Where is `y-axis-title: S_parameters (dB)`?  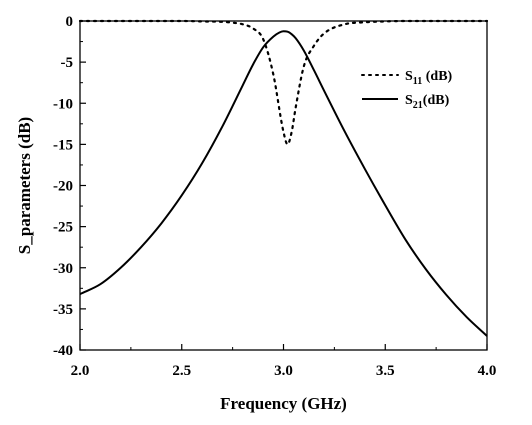 y-axis-title: S_parameters (dB) is located at coordinates (24, 185).